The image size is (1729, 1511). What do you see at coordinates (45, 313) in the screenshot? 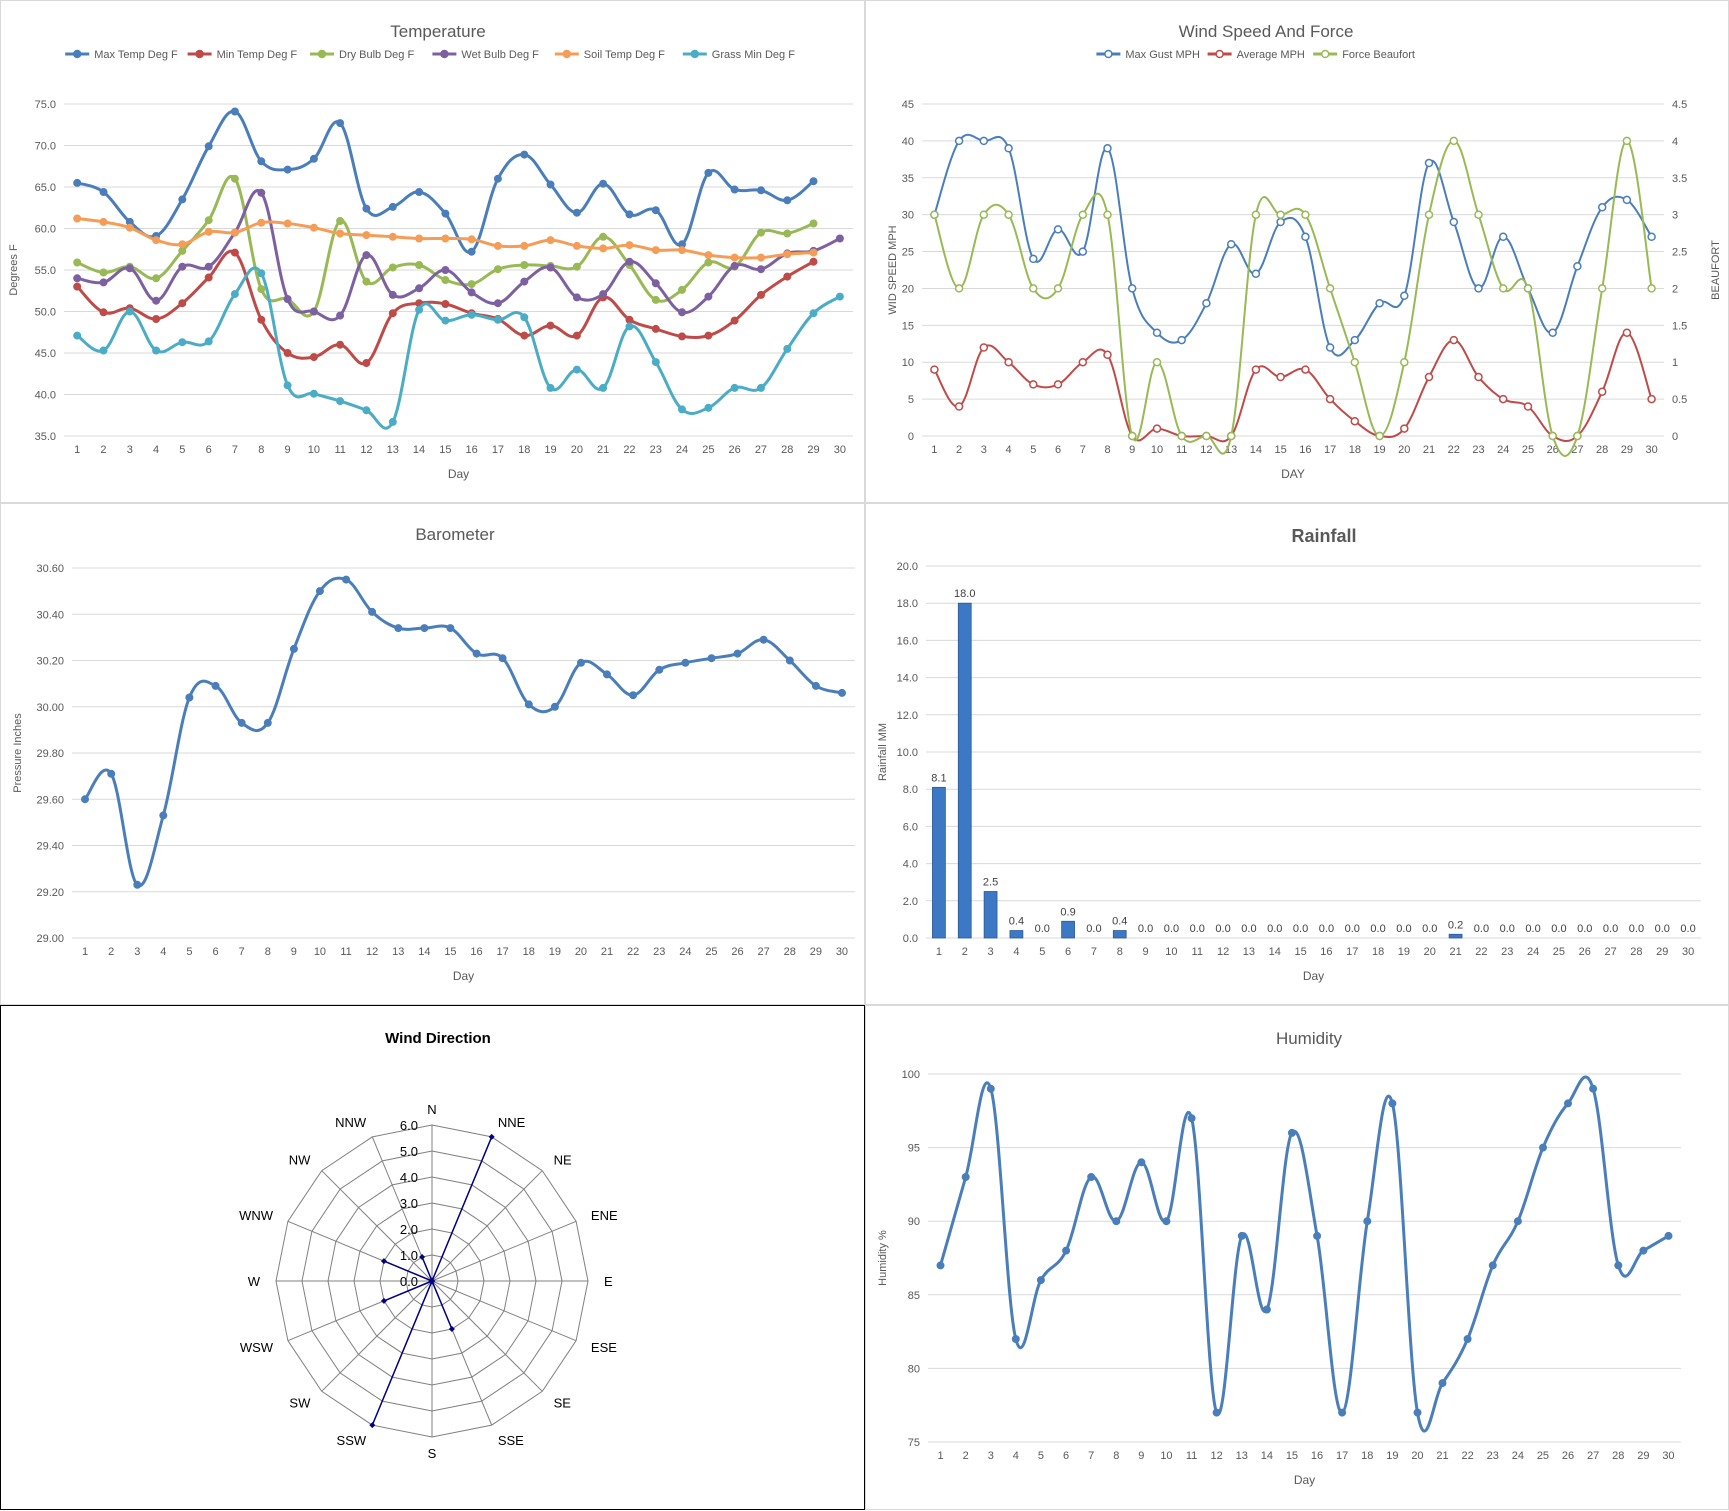
I see `y-tick-label: 50.0` at bounding box center [45, 313].